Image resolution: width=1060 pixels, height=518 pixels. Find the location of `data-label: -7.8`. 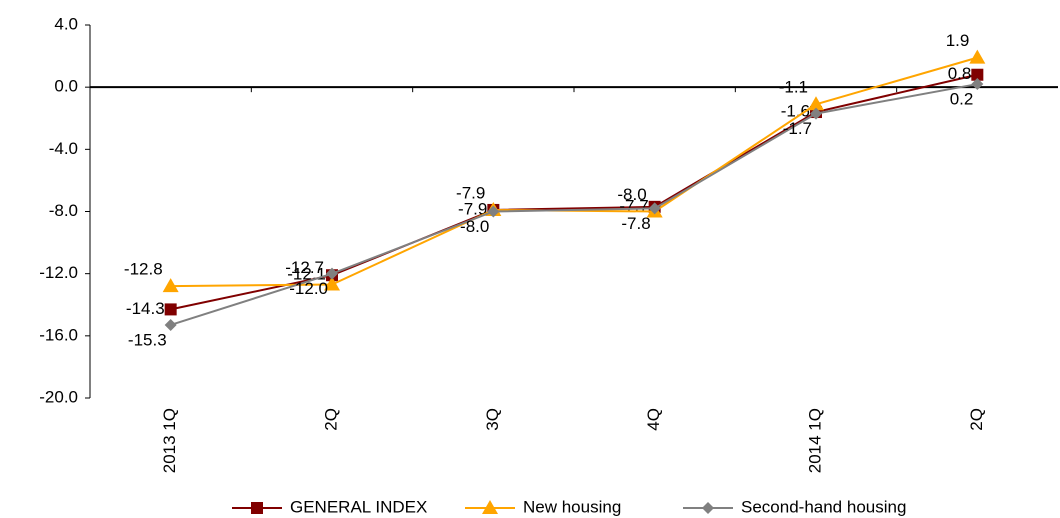

data-label: -7.8 is located at coordinates (635, 223).